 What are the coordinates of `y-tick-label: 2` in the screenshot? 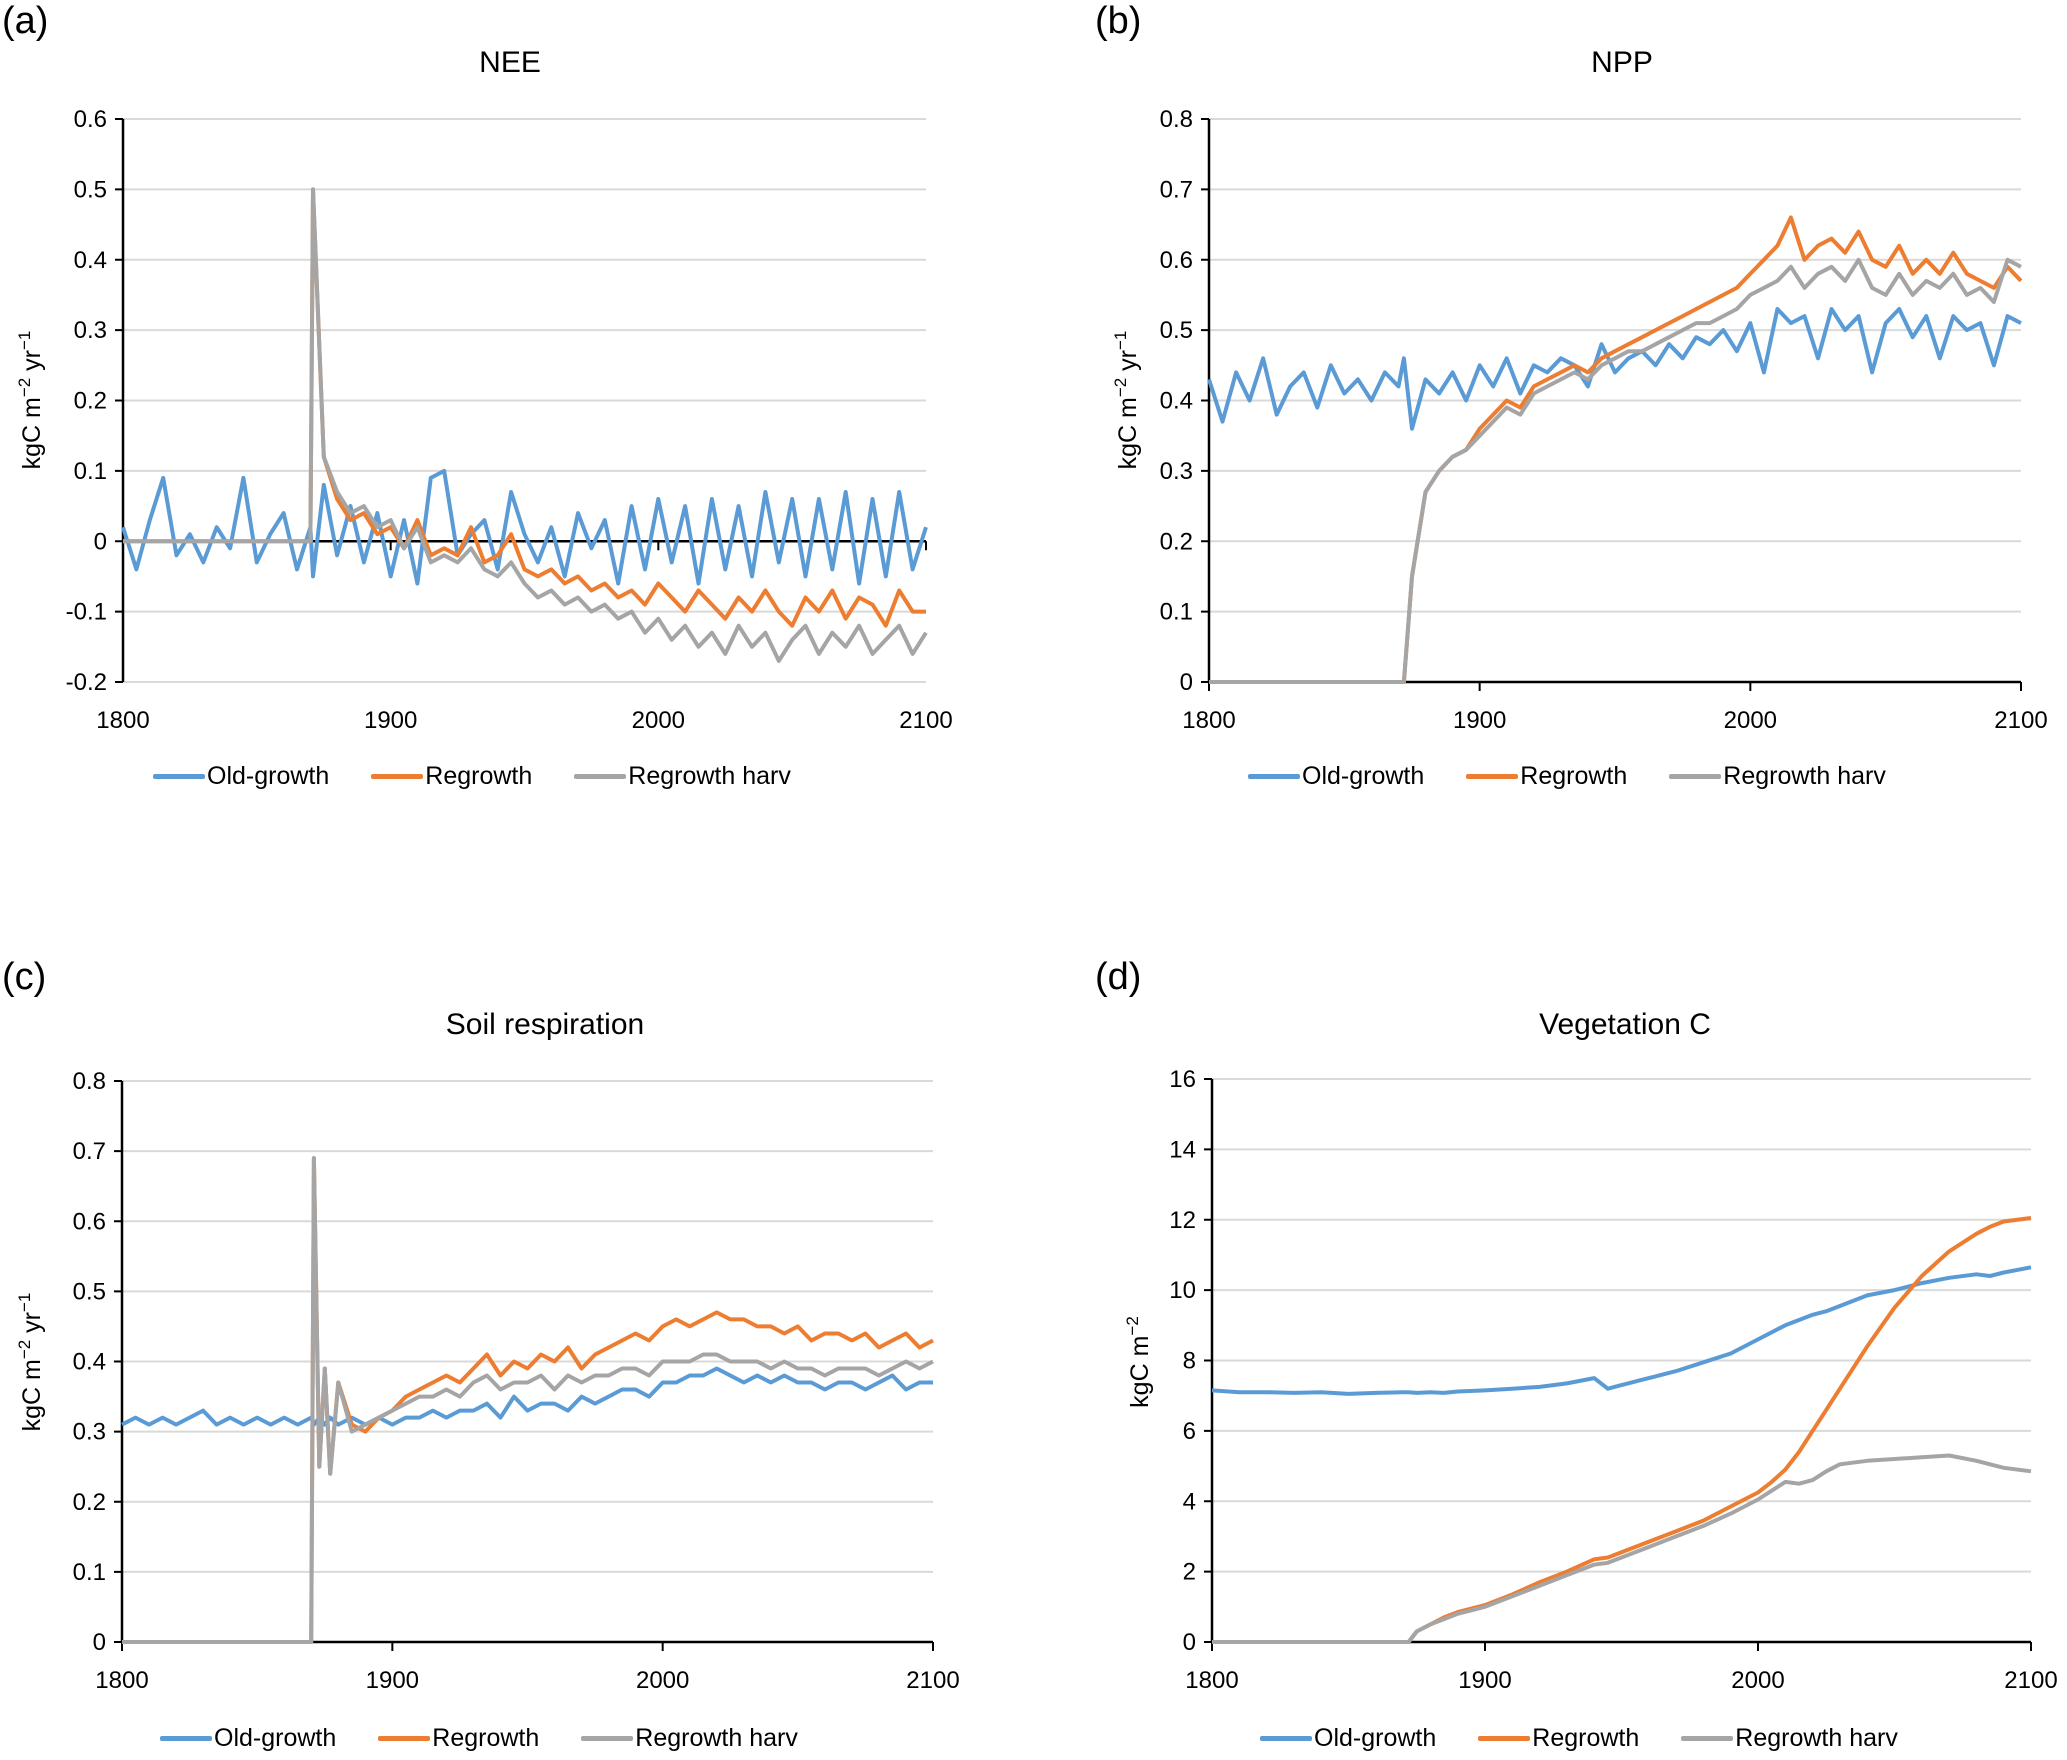 It's located at (1189, 1572).